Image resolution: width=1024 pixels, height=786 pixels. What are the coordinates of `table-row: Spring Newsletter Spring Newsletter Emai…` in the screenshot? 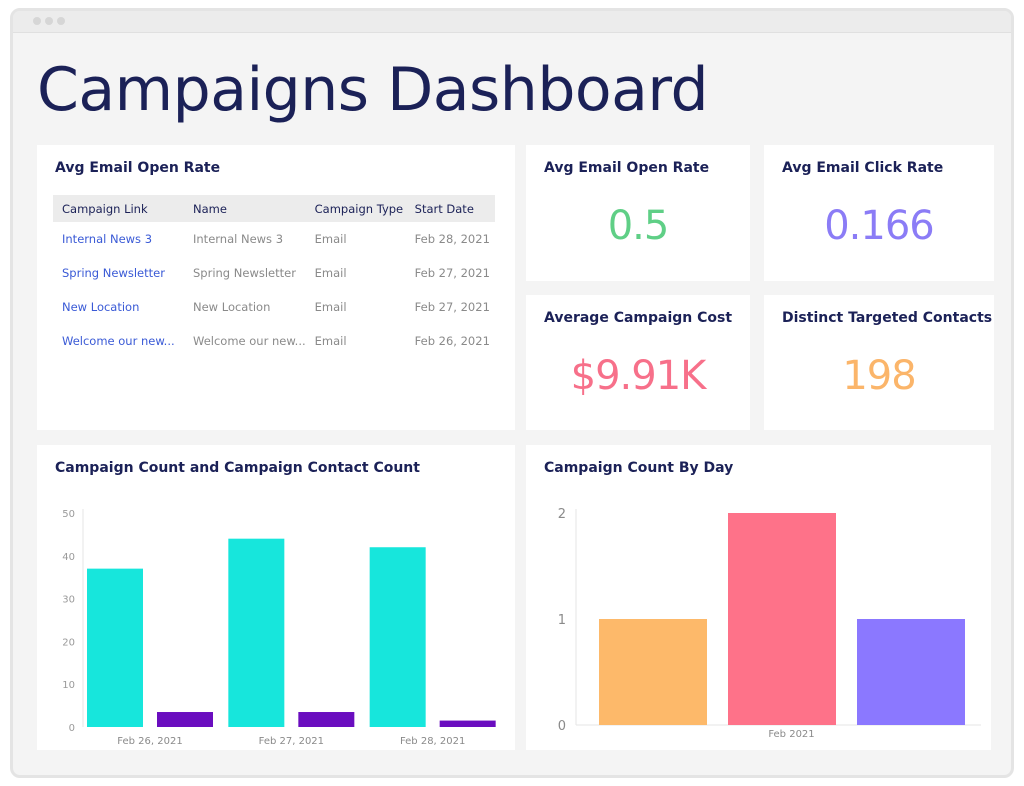 It's located at (274, 273).